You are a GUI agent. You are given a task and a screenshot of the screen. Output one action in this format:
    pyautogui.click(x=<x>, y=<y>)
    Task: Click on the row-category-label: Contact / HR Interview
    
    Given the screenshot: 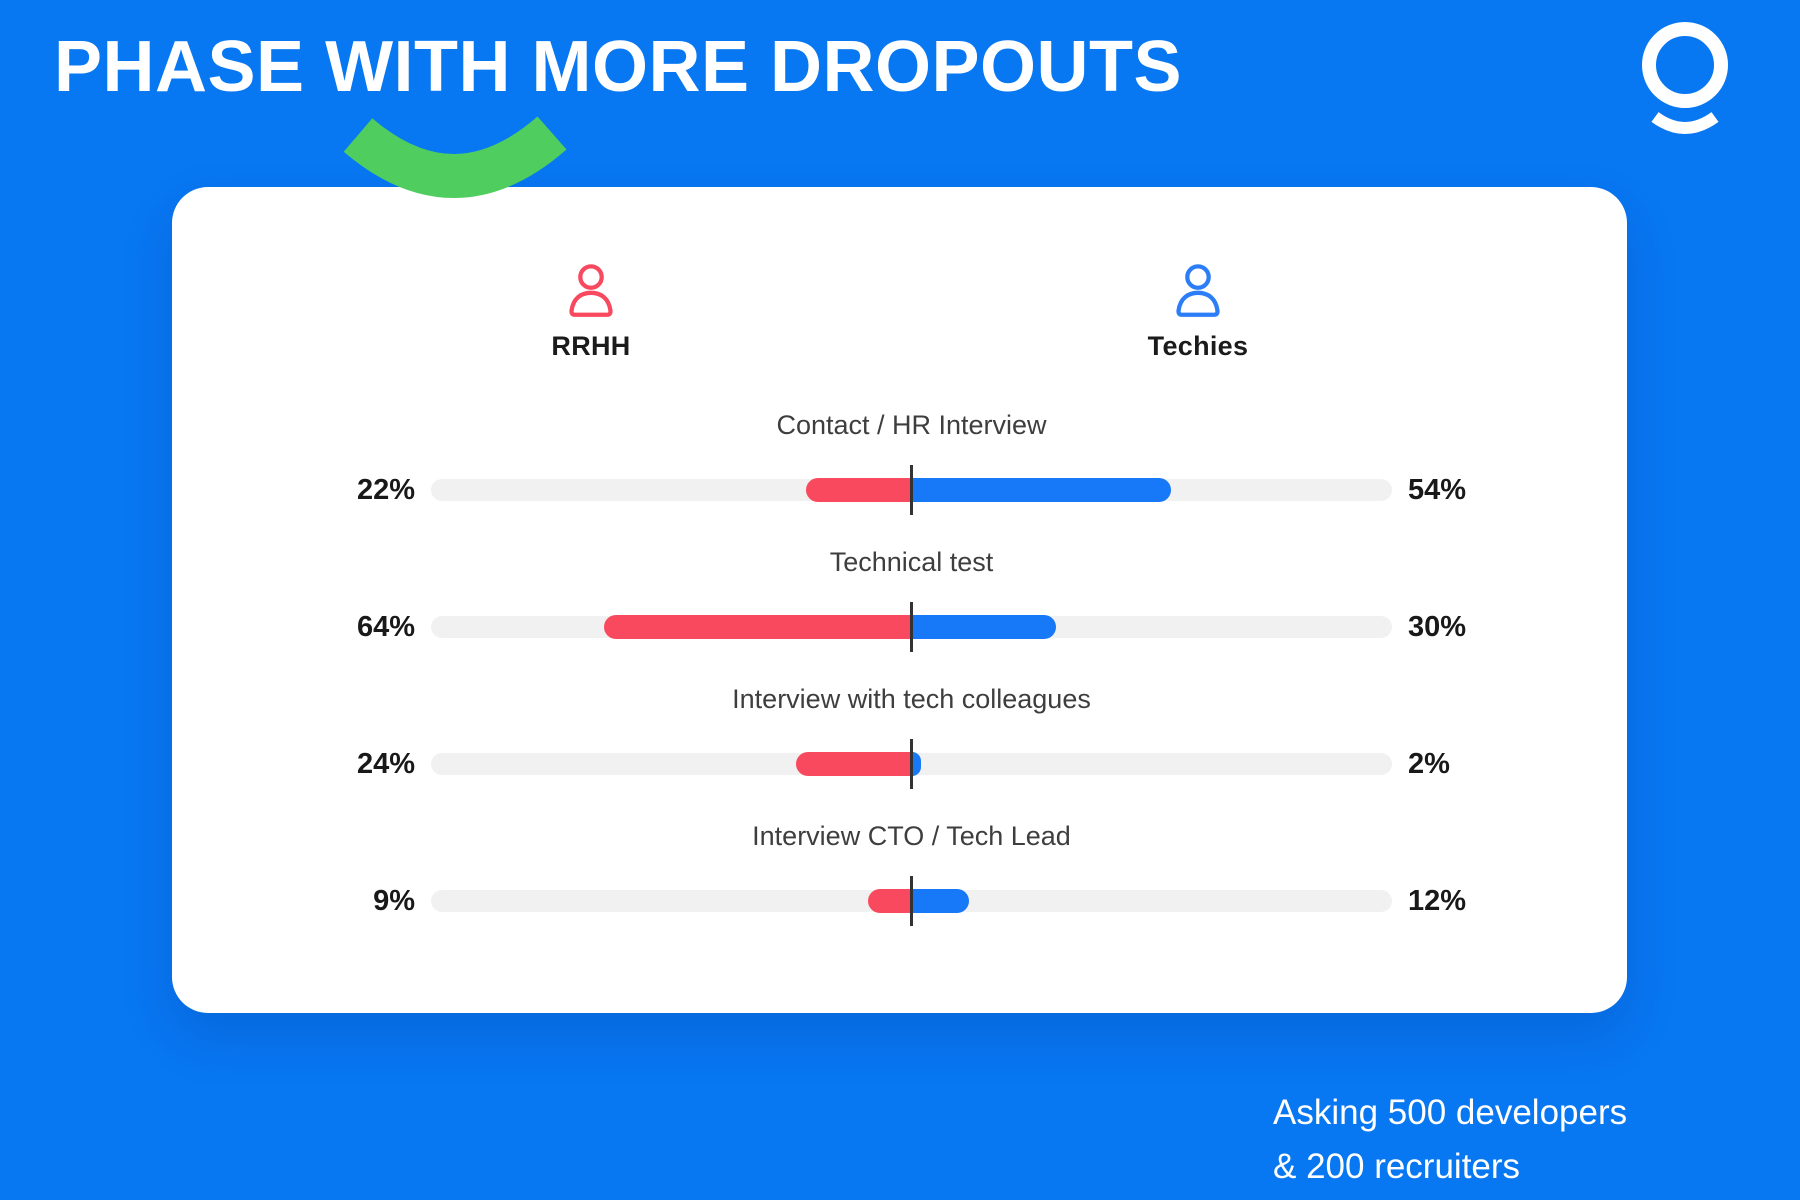 What is the action you would take?
    pyautogui.click(x=911, y=425)
    